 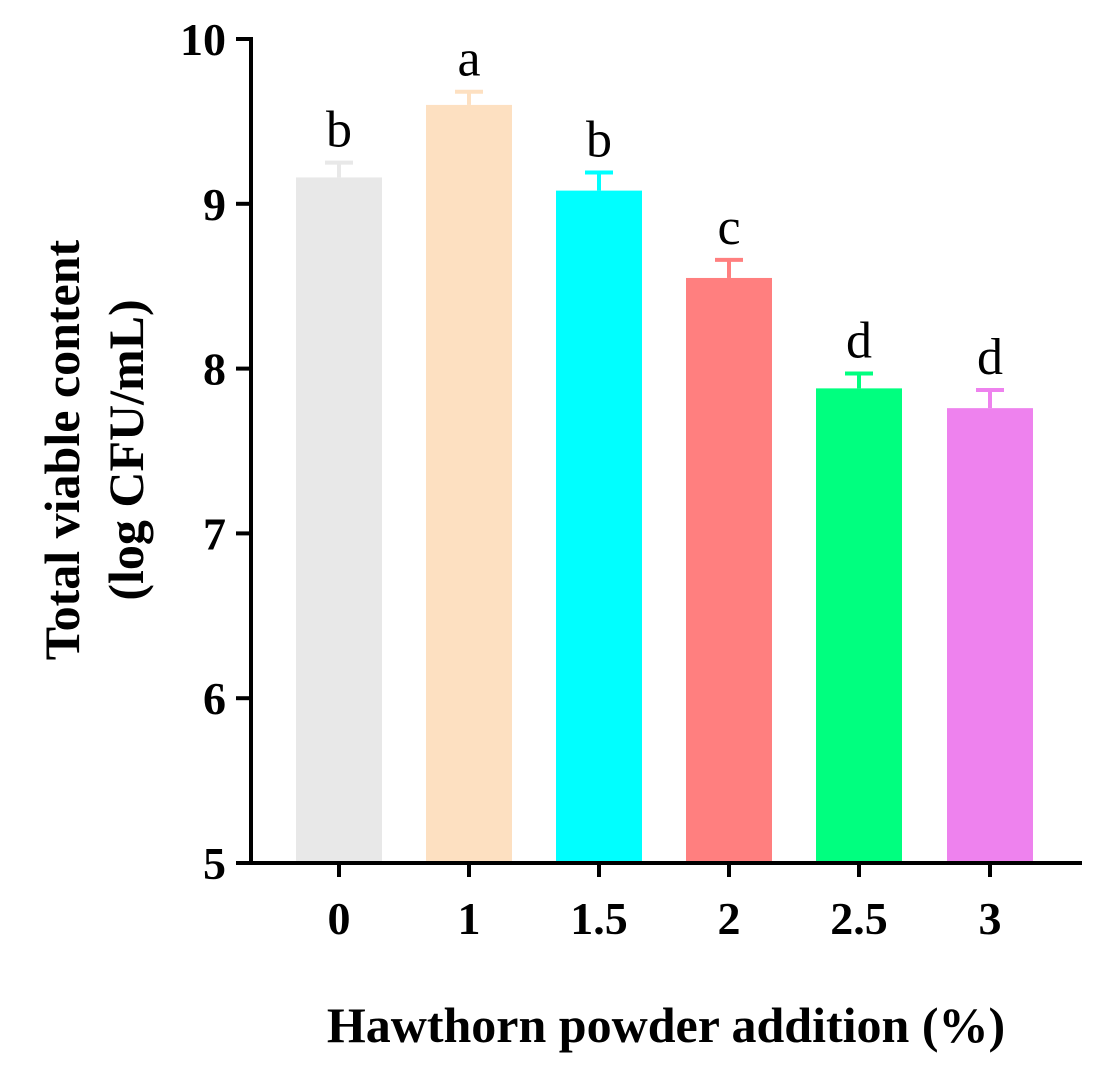 What do you see at coordinates (728, 227) in the screenshot?
I see `significance-letter-2: c` at bounding box center [728, 227].